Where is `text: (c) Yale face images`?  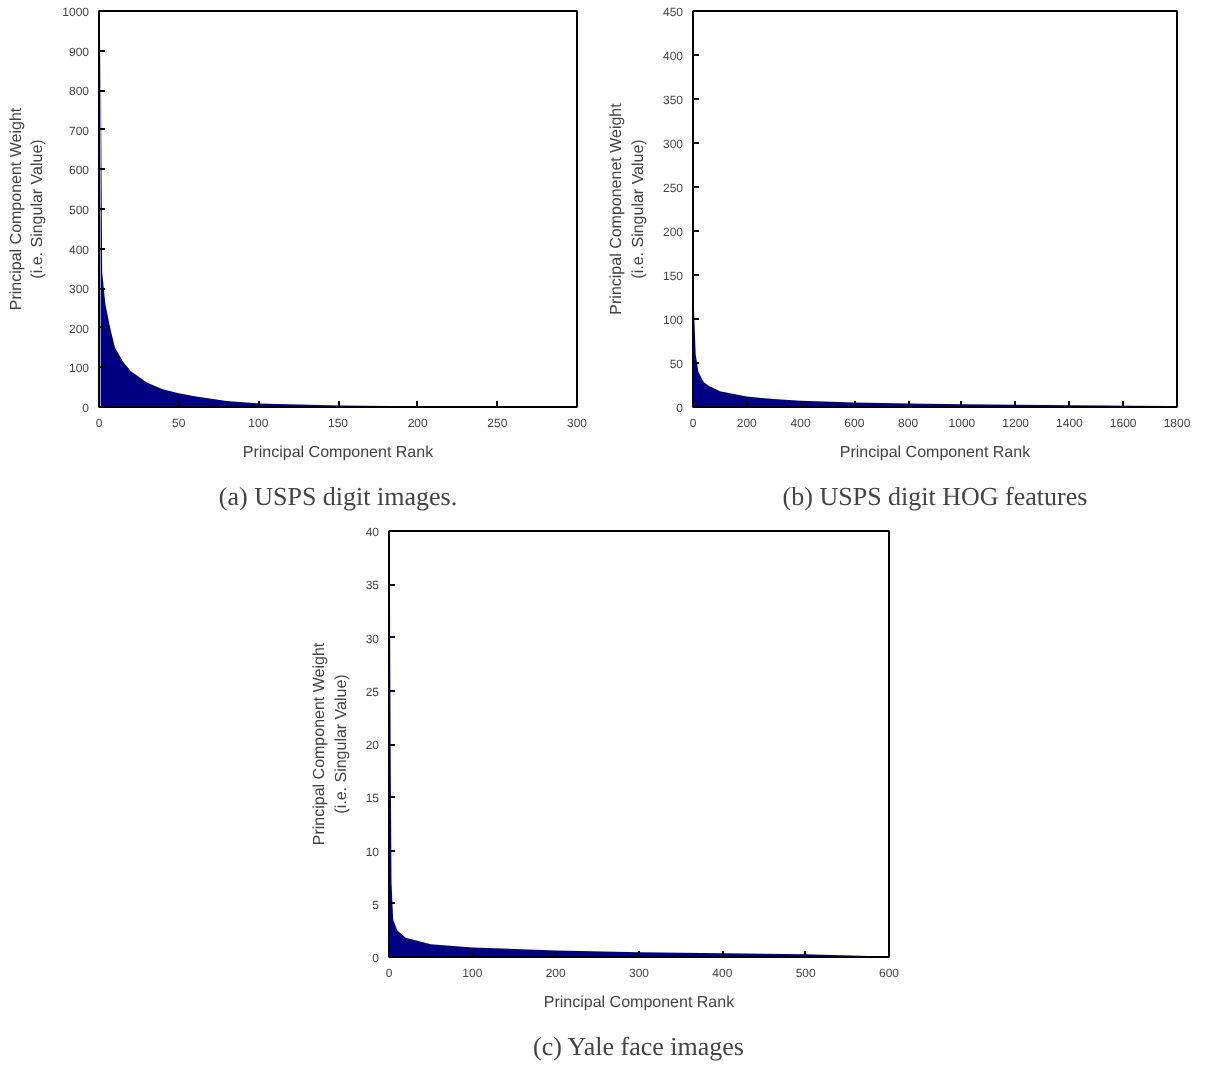 text: (c) Yale face images is located at coordinates (638, 1046).